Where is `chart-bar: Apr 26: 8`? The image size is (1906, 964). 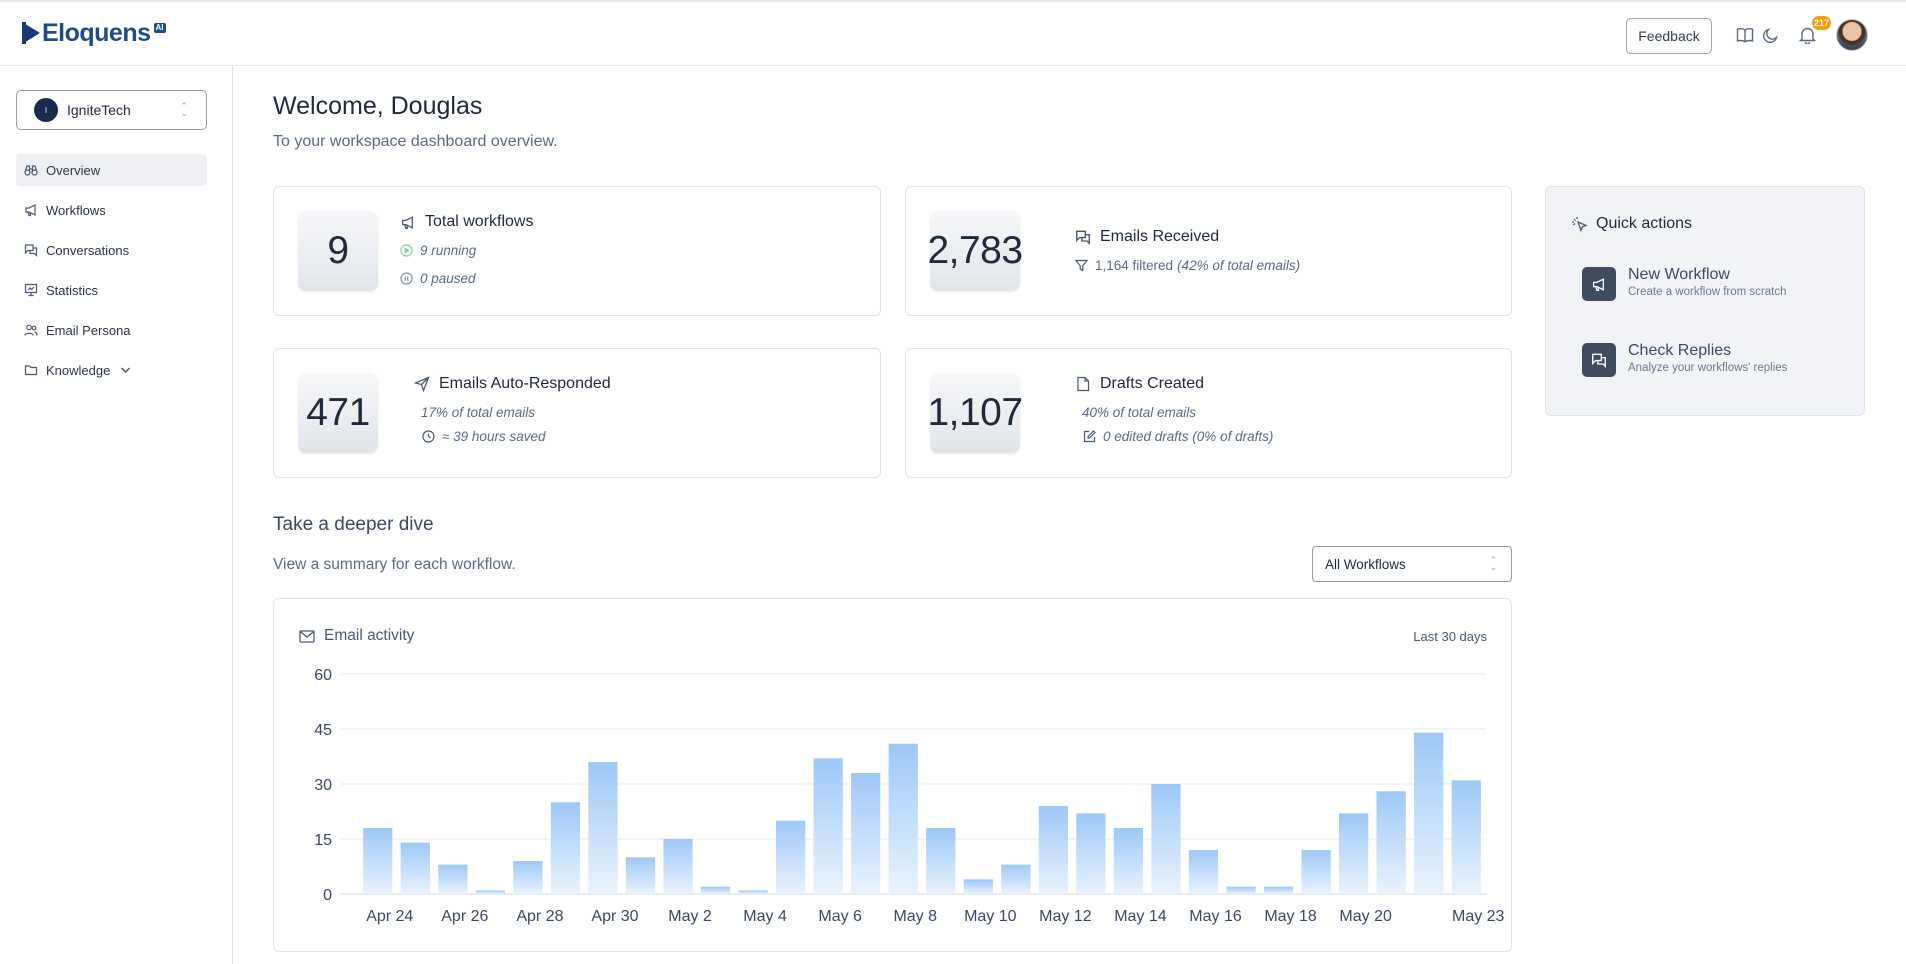
chart-bar: Apr 26: 8 is located at coordinates (453, 879).